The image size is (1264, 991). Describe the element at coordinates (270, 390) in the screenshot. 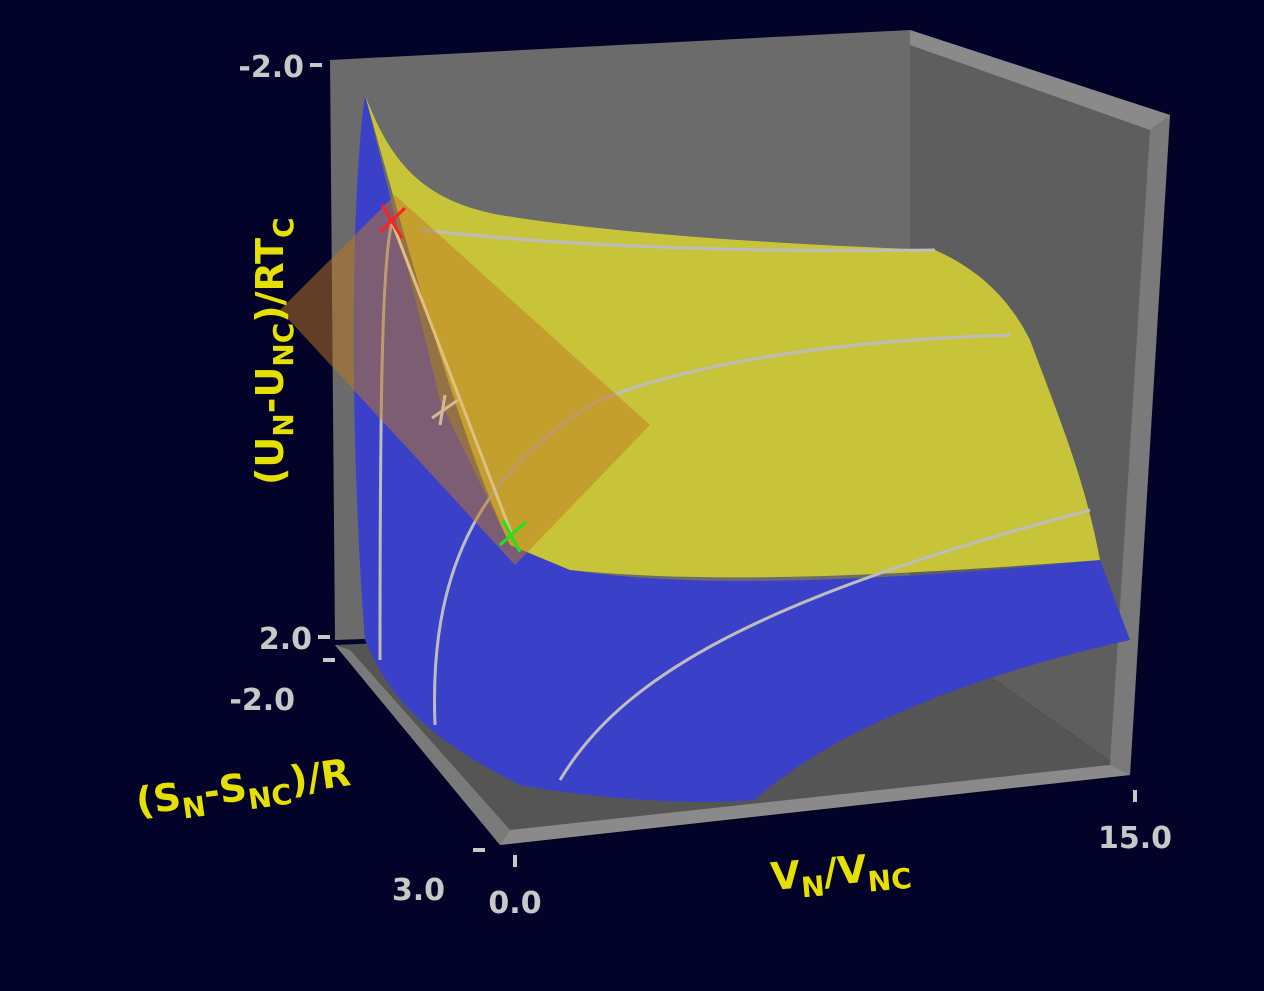

I see `title-part: -U` at that location.